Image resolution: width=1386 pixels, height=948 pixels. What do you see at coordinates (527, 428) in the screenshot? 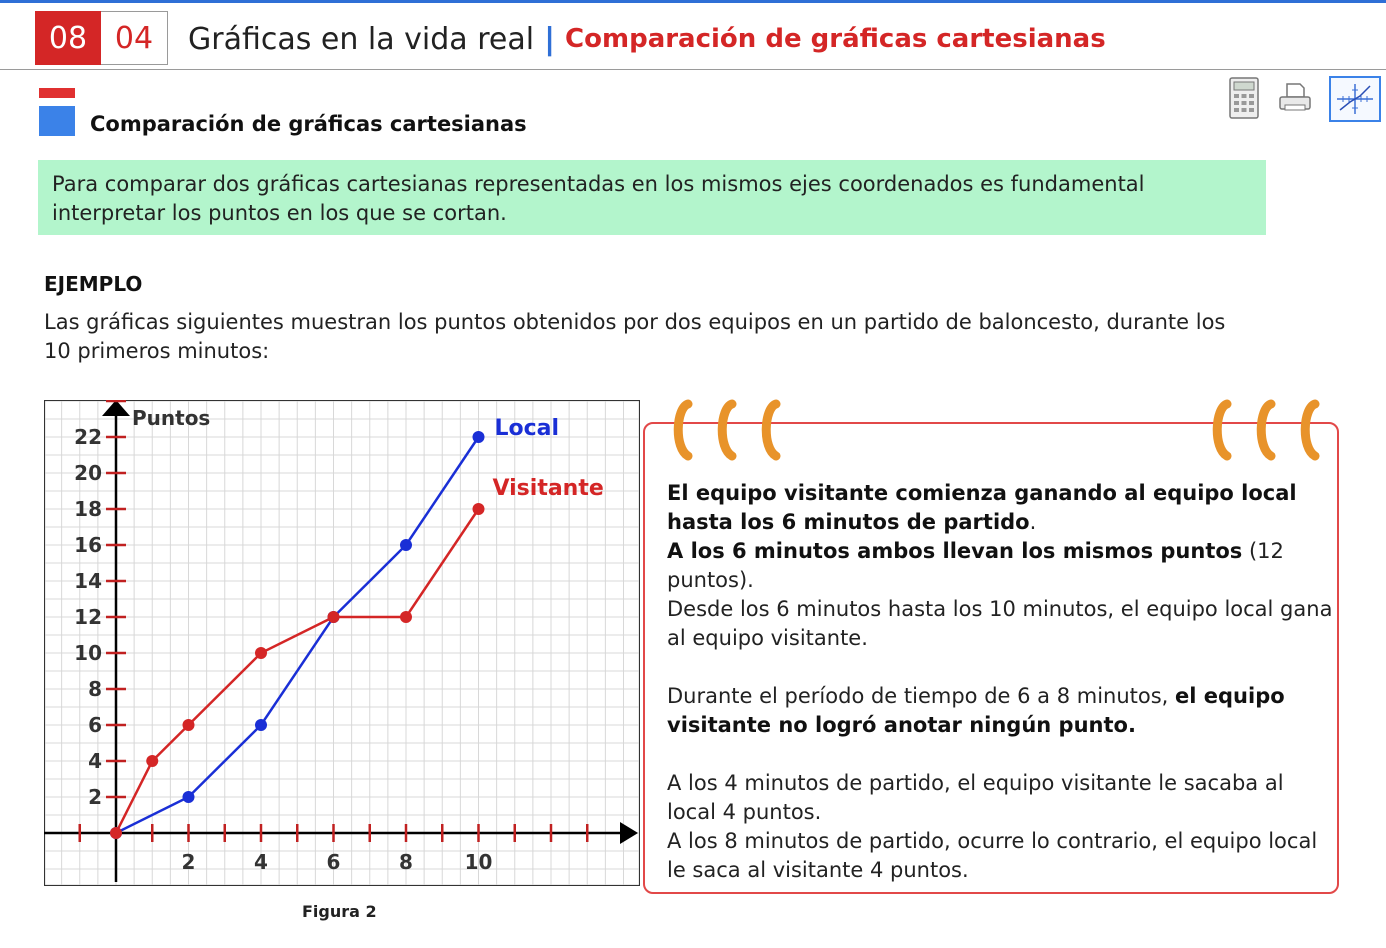
I see `series-label-local: Local` at bounding box center [527, 428].